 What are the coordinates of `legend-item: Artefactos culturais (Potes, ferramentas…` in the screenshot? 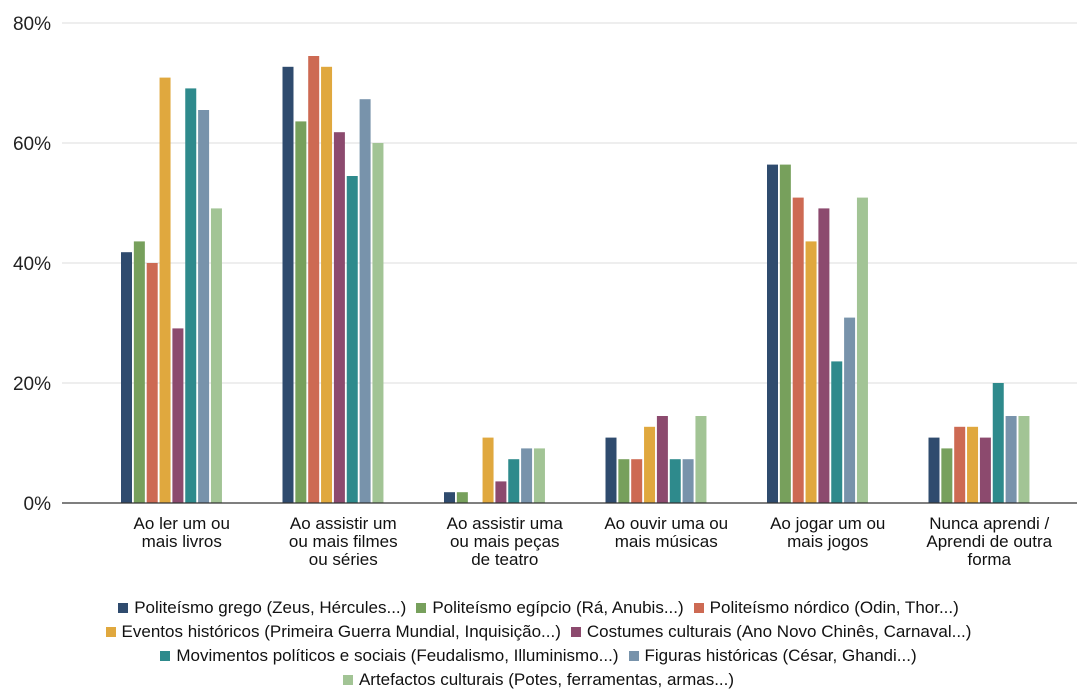 It's located at (538, 680).